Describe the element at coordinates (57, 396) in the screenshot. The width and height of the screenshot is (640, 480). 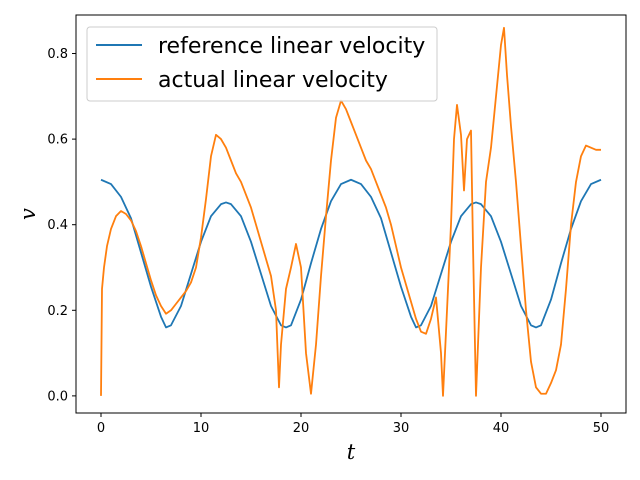
I see `y-tick-label: 0.0` at that location.